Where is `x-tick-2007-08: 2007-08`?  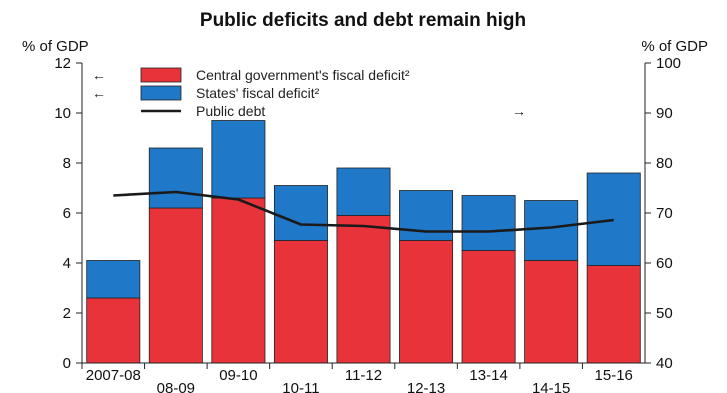
x-tick-2007-08: 2007-08 is located at coordinates (113, 375).